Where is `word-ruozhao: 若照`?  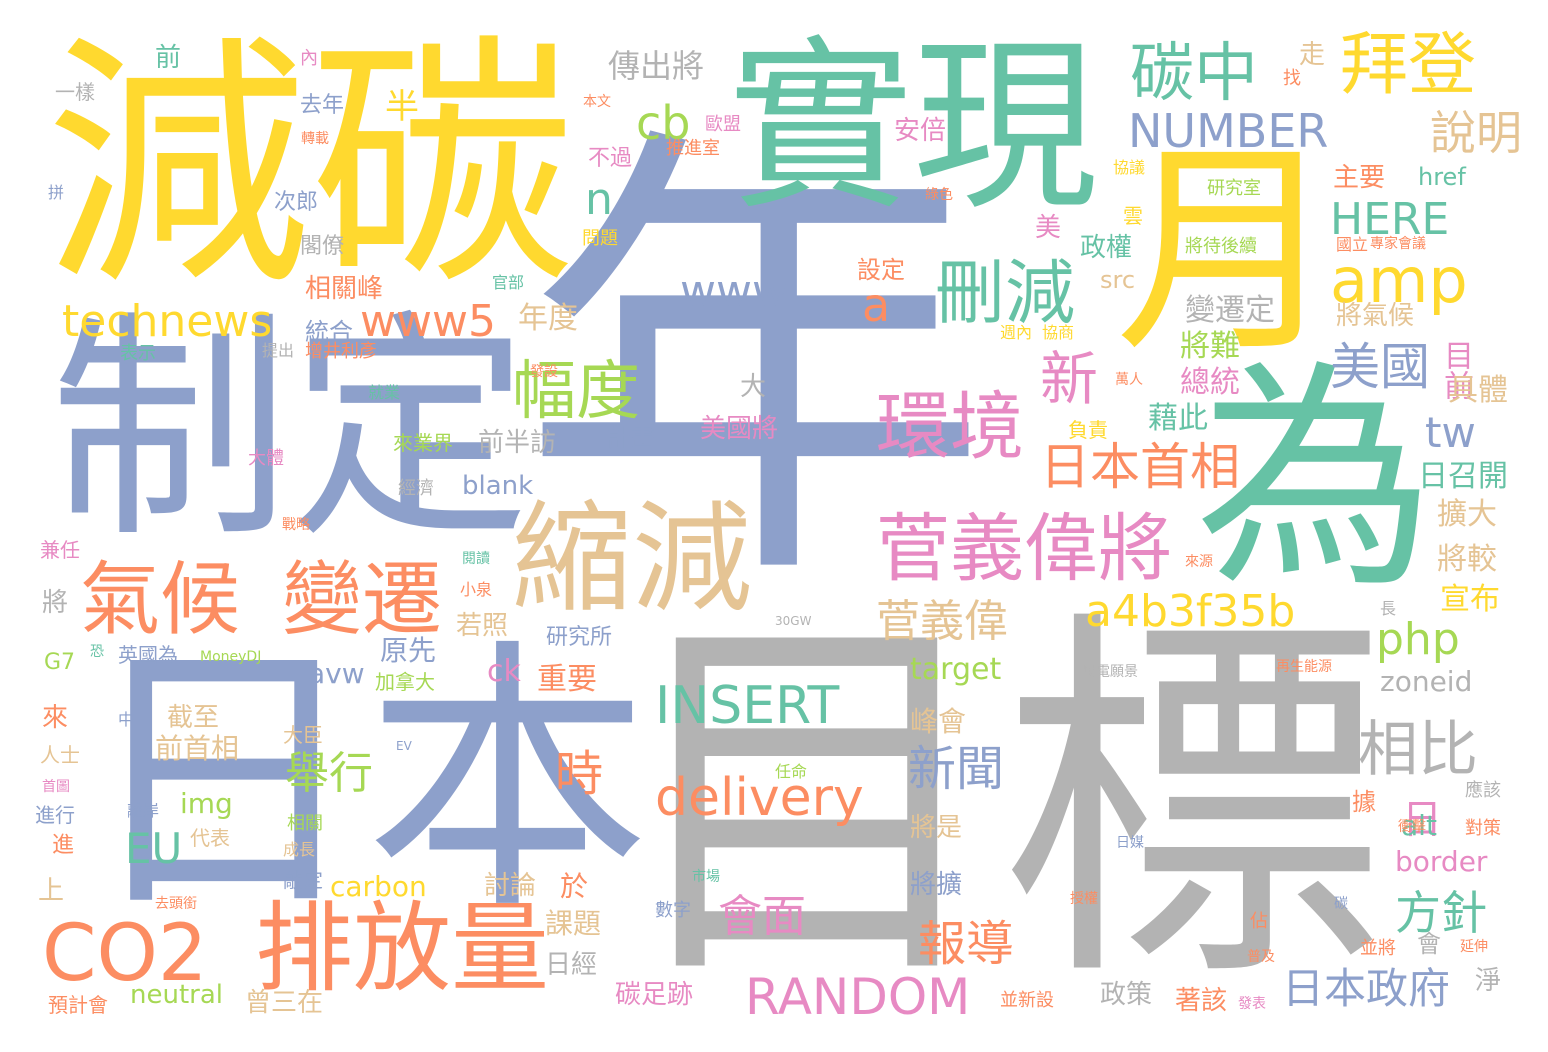 word-ruozhao: 若照 is located at coordinates (482, 626).